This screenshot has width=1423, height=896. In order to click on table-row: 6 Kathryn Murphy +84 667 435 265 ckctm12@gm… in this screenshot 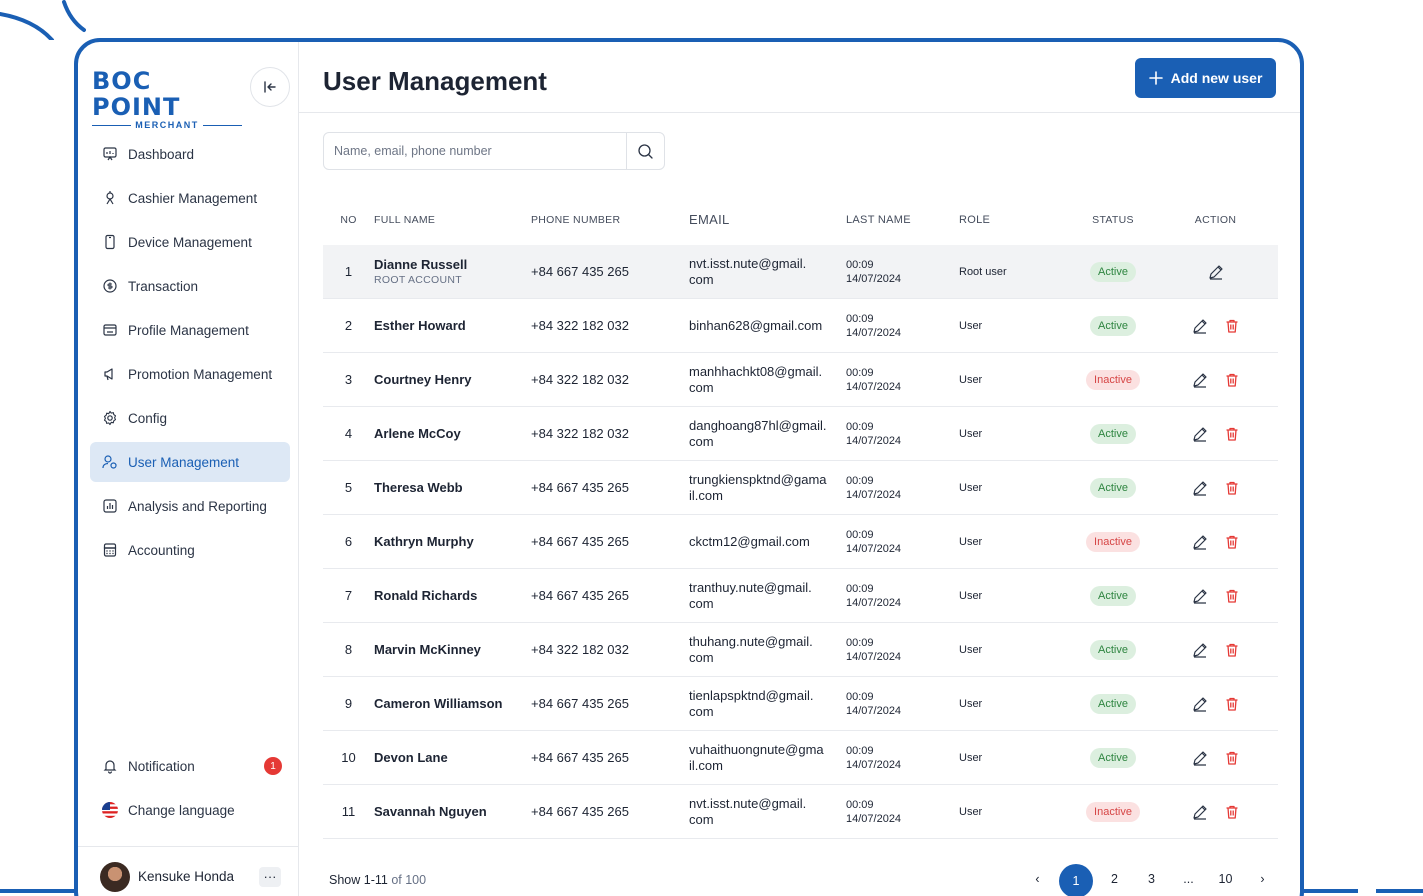, I will do `click(800, 542)`.